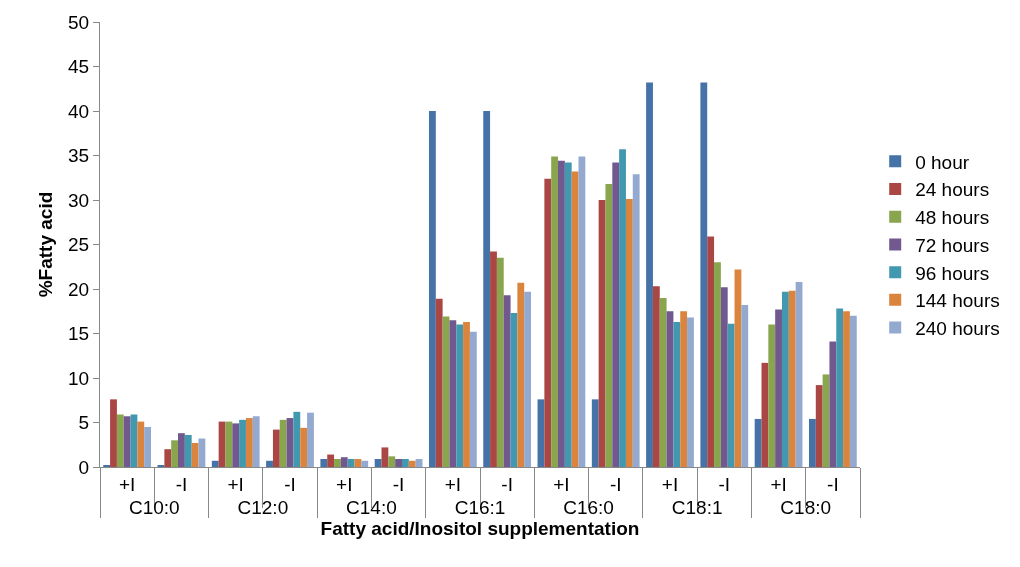  I want to click on y-tick-label: 0, so click(84, 467).